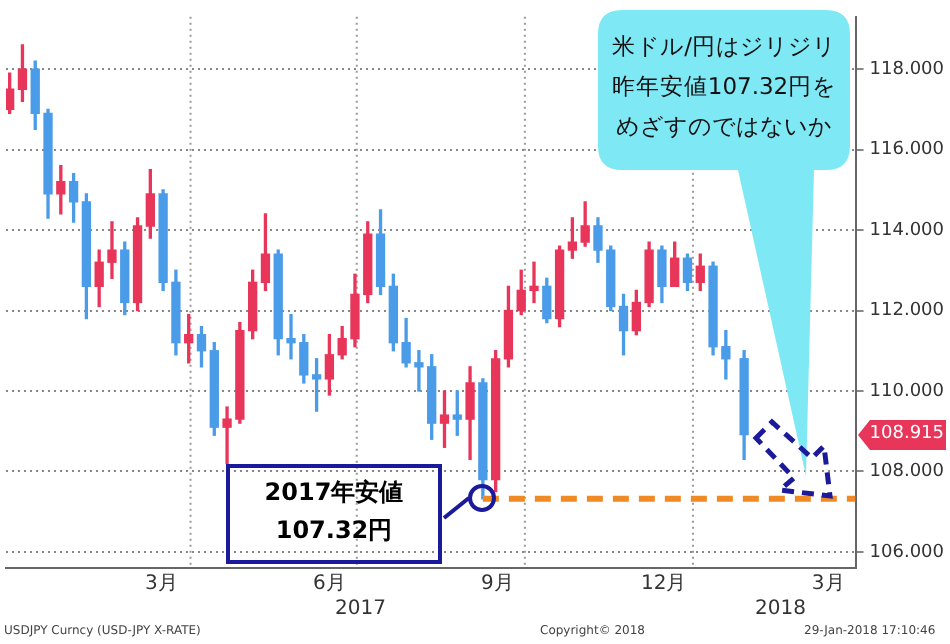  Describe the element at coordinates (907, 391) in the screenshot. I see `y-tick-label: 110.000` at that location.